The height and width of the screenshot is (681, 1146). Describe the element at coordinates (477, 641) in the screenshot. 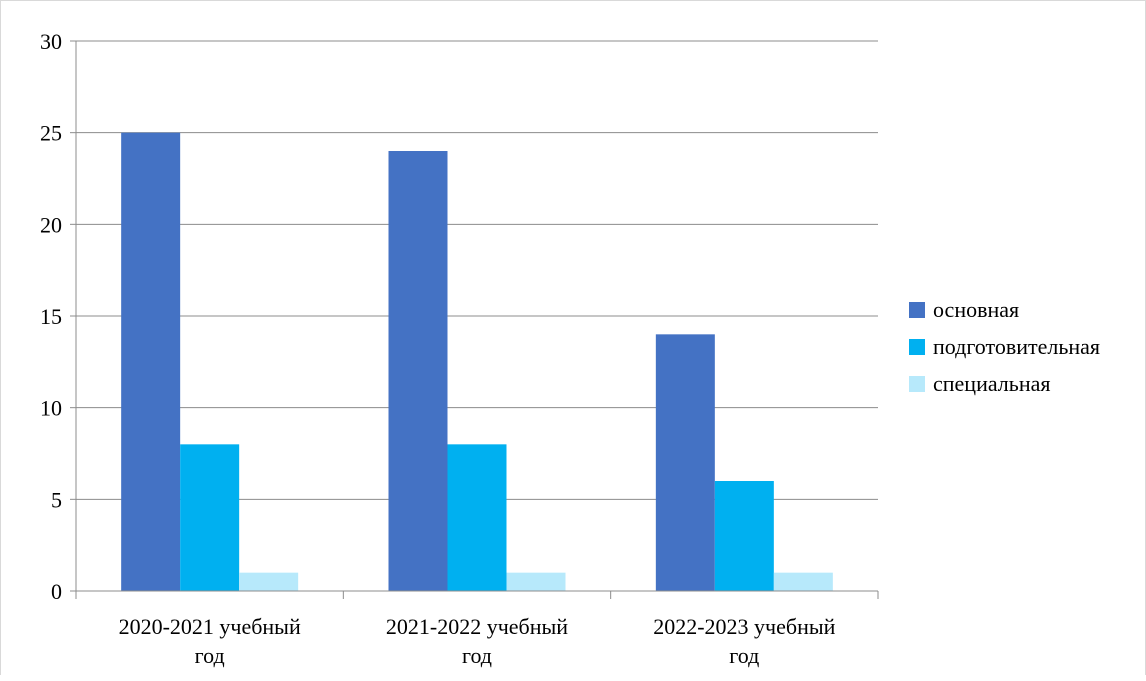

I see `x-tick-label: 2021-2022 учебный год` at that location.